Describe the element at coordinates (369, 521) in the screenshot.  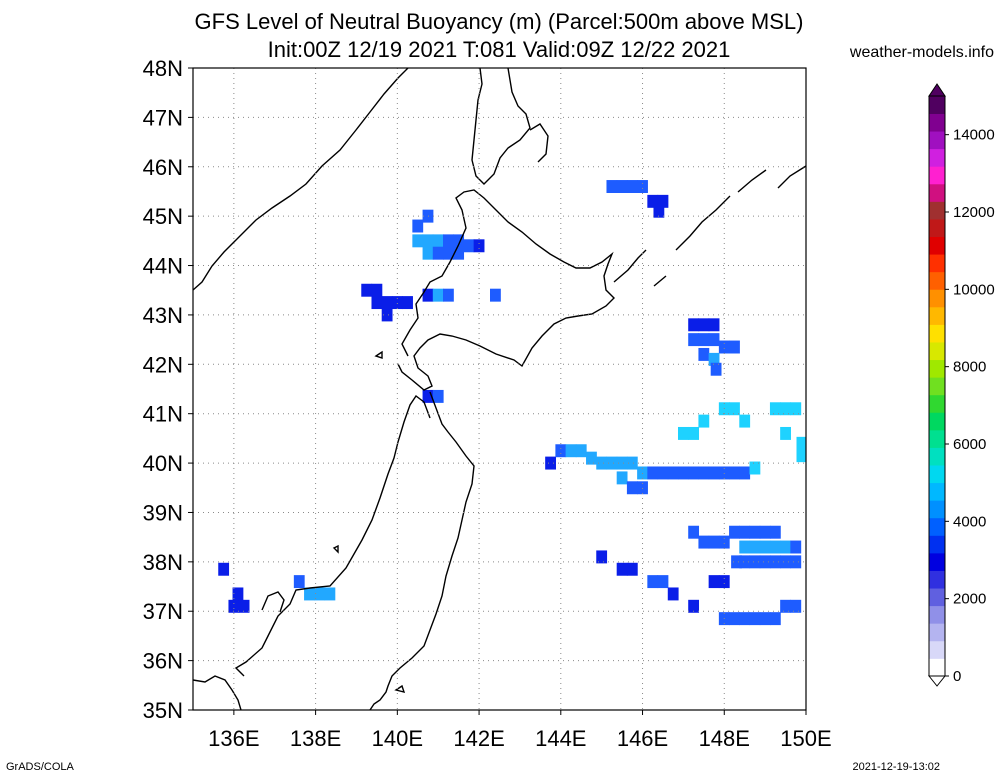
I see `small-island` at that location.